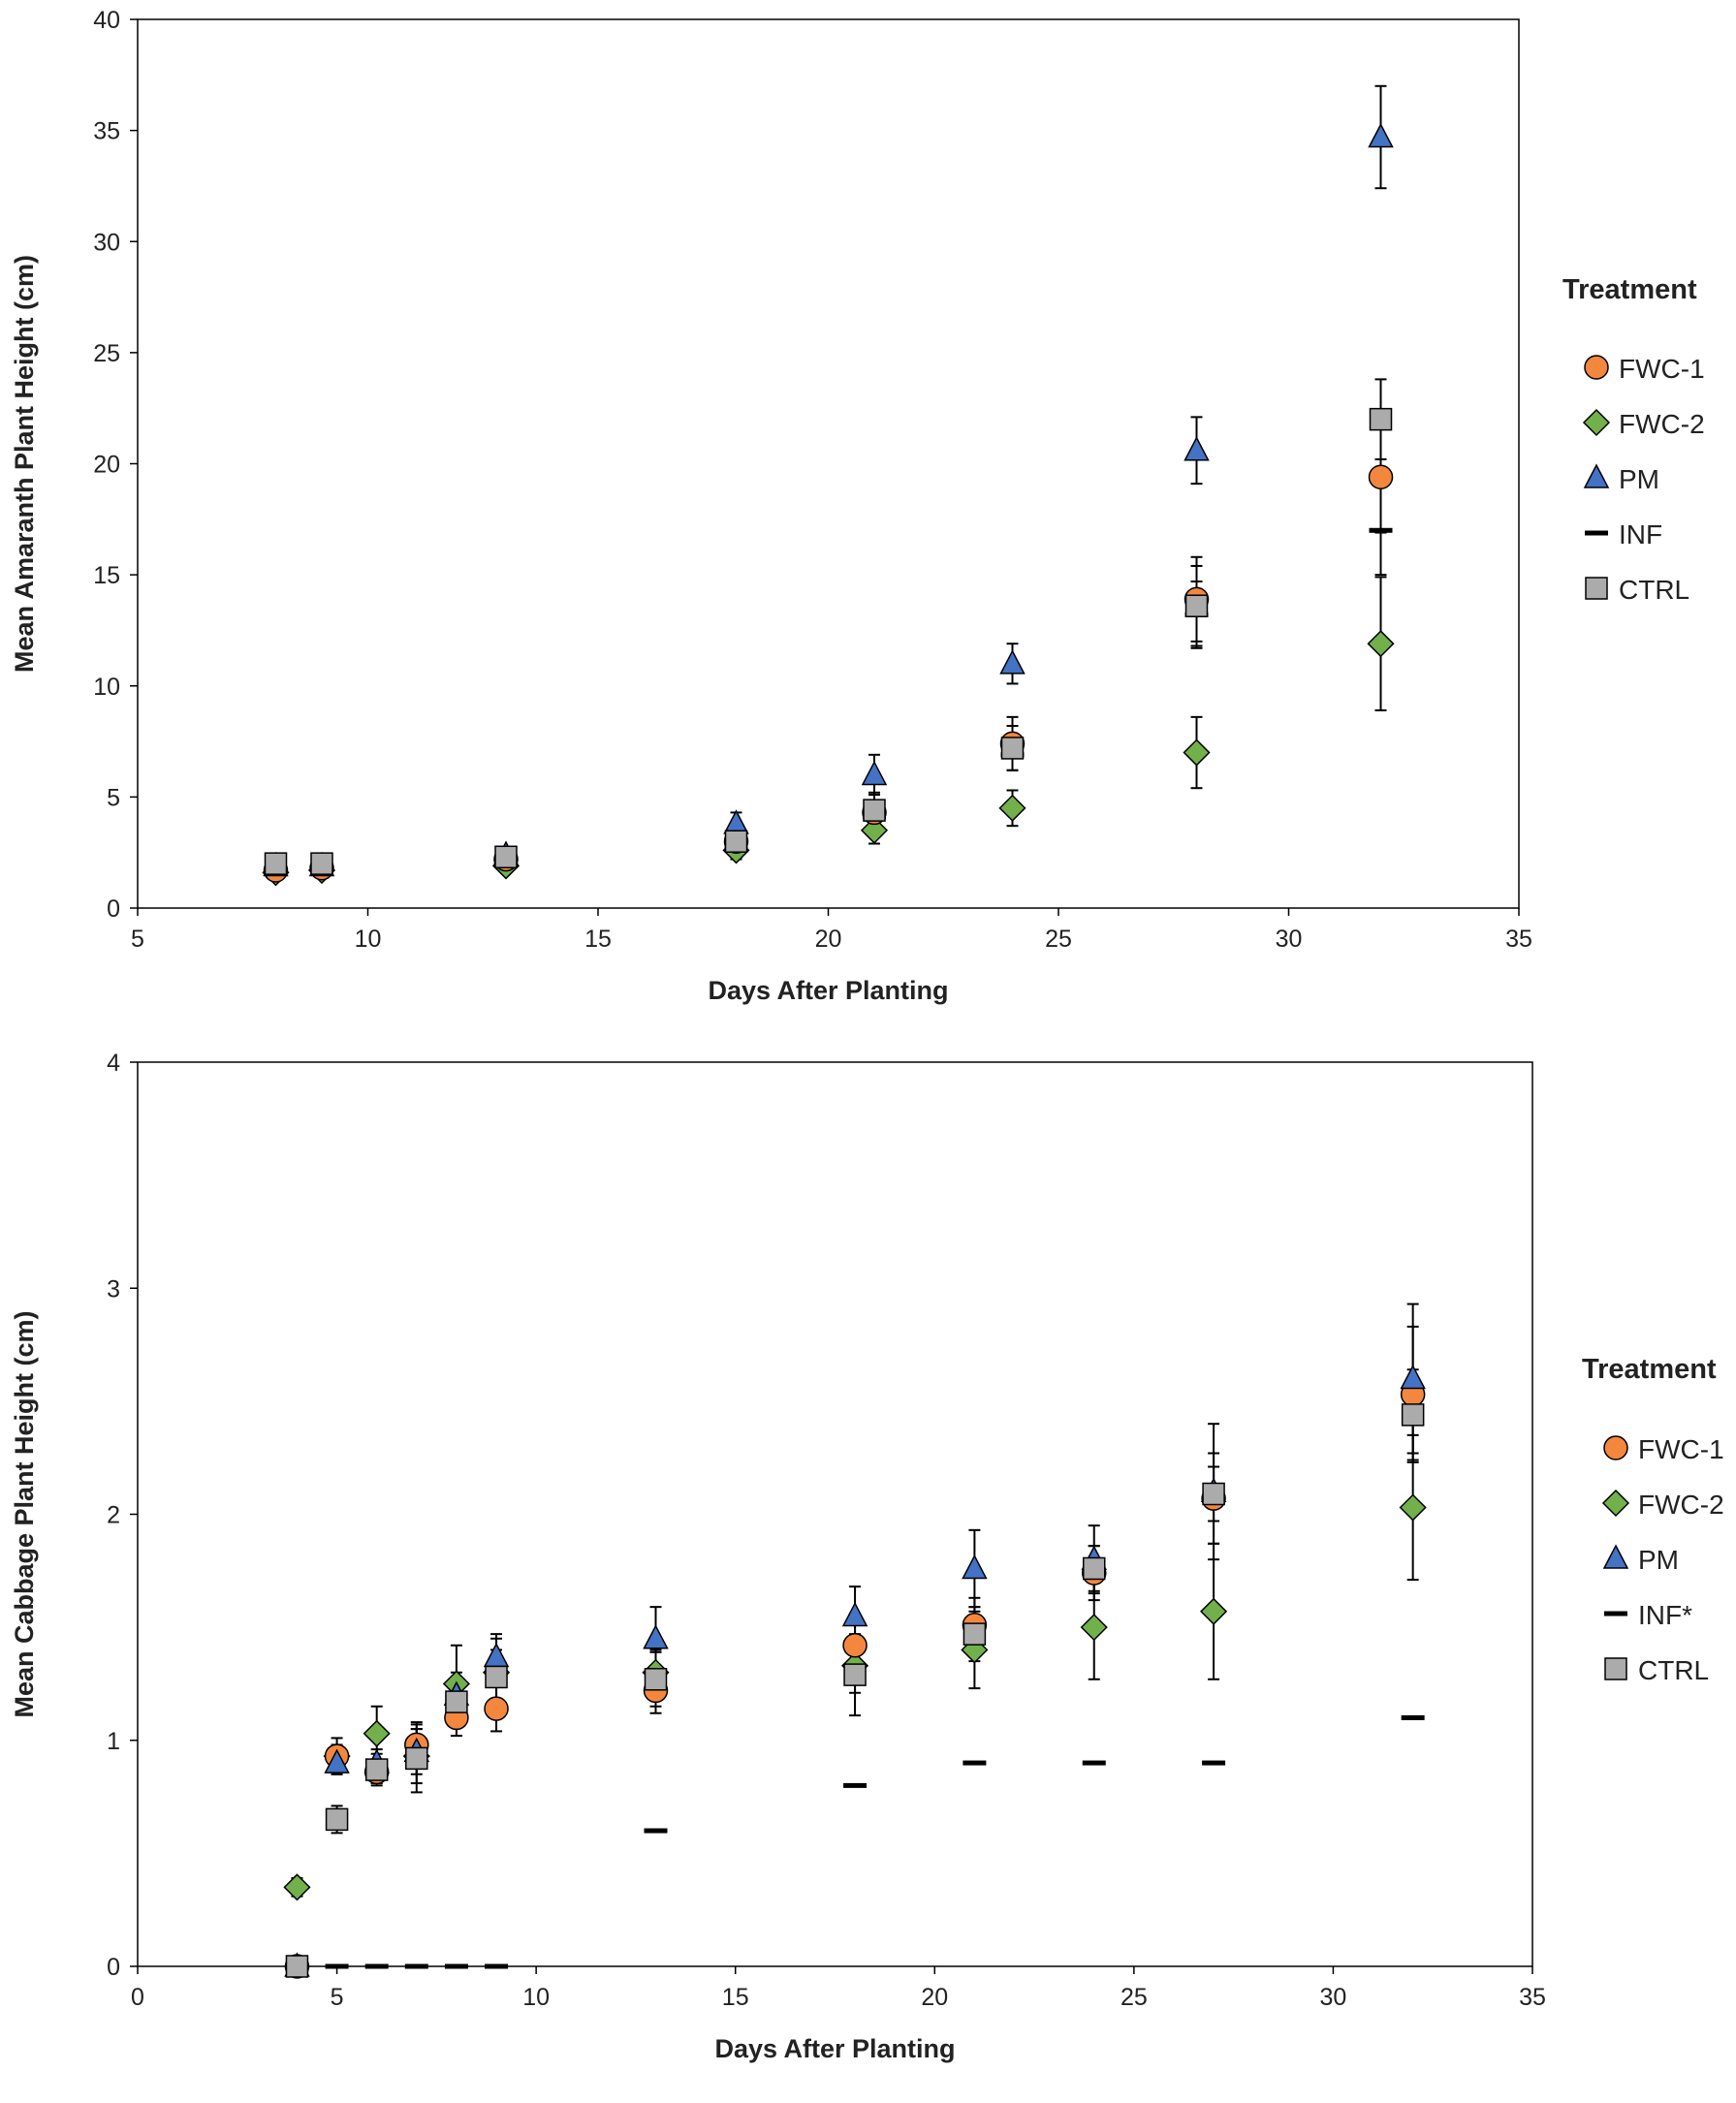 Image resolution: width=1736 pixels, height=2103 pixels. I want to click on legend-item: FWC-1, so click(1644, 369).